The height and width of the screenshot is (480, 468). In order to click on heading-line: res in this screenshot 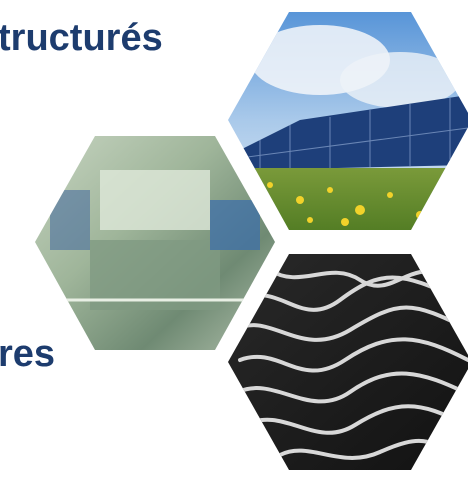, I will do `click(27, 354)`.